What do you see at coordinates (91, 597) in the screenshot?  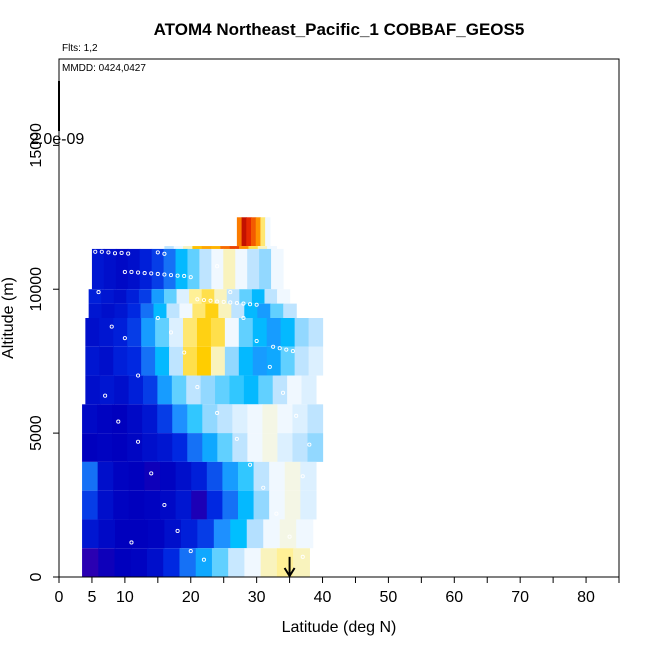 I see `x-tick-label: 5` at bounding box center [91, 597].